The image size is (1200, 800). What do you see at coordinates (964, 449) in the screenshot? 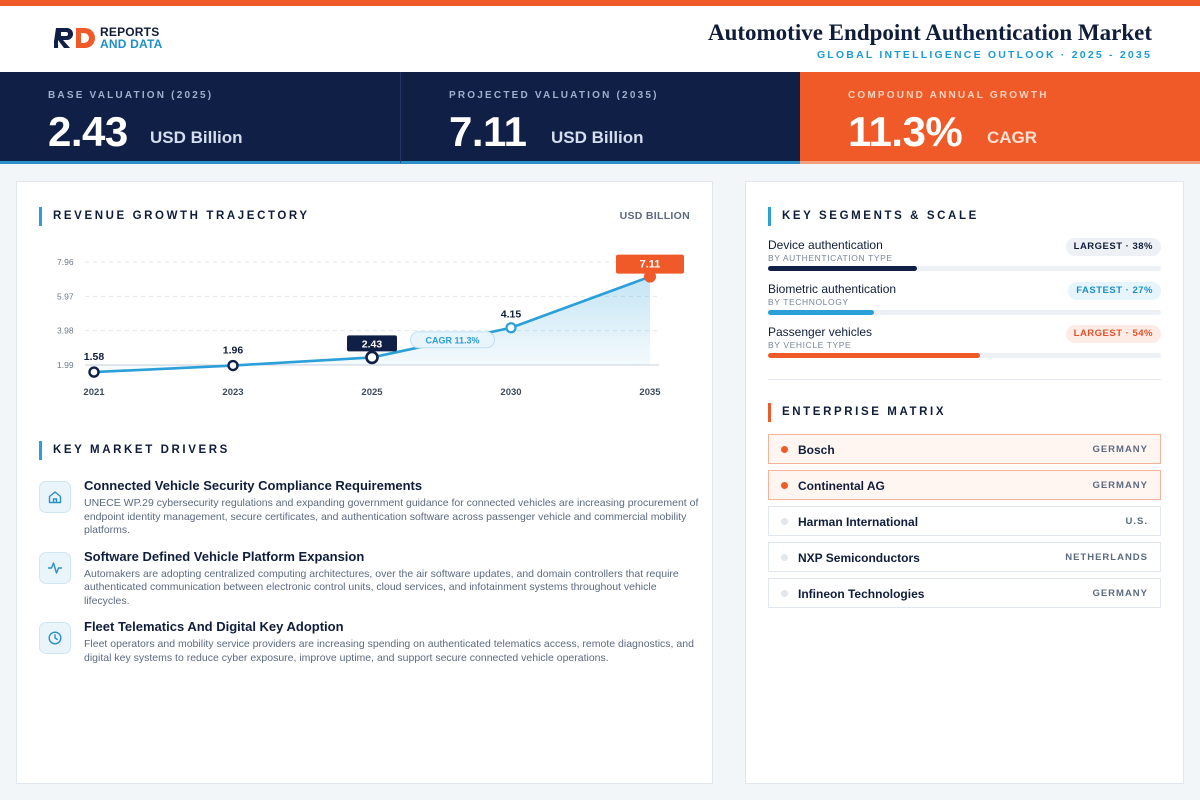
I see `company-row: Bosch GERMANY` at bounding box center [964, 449].